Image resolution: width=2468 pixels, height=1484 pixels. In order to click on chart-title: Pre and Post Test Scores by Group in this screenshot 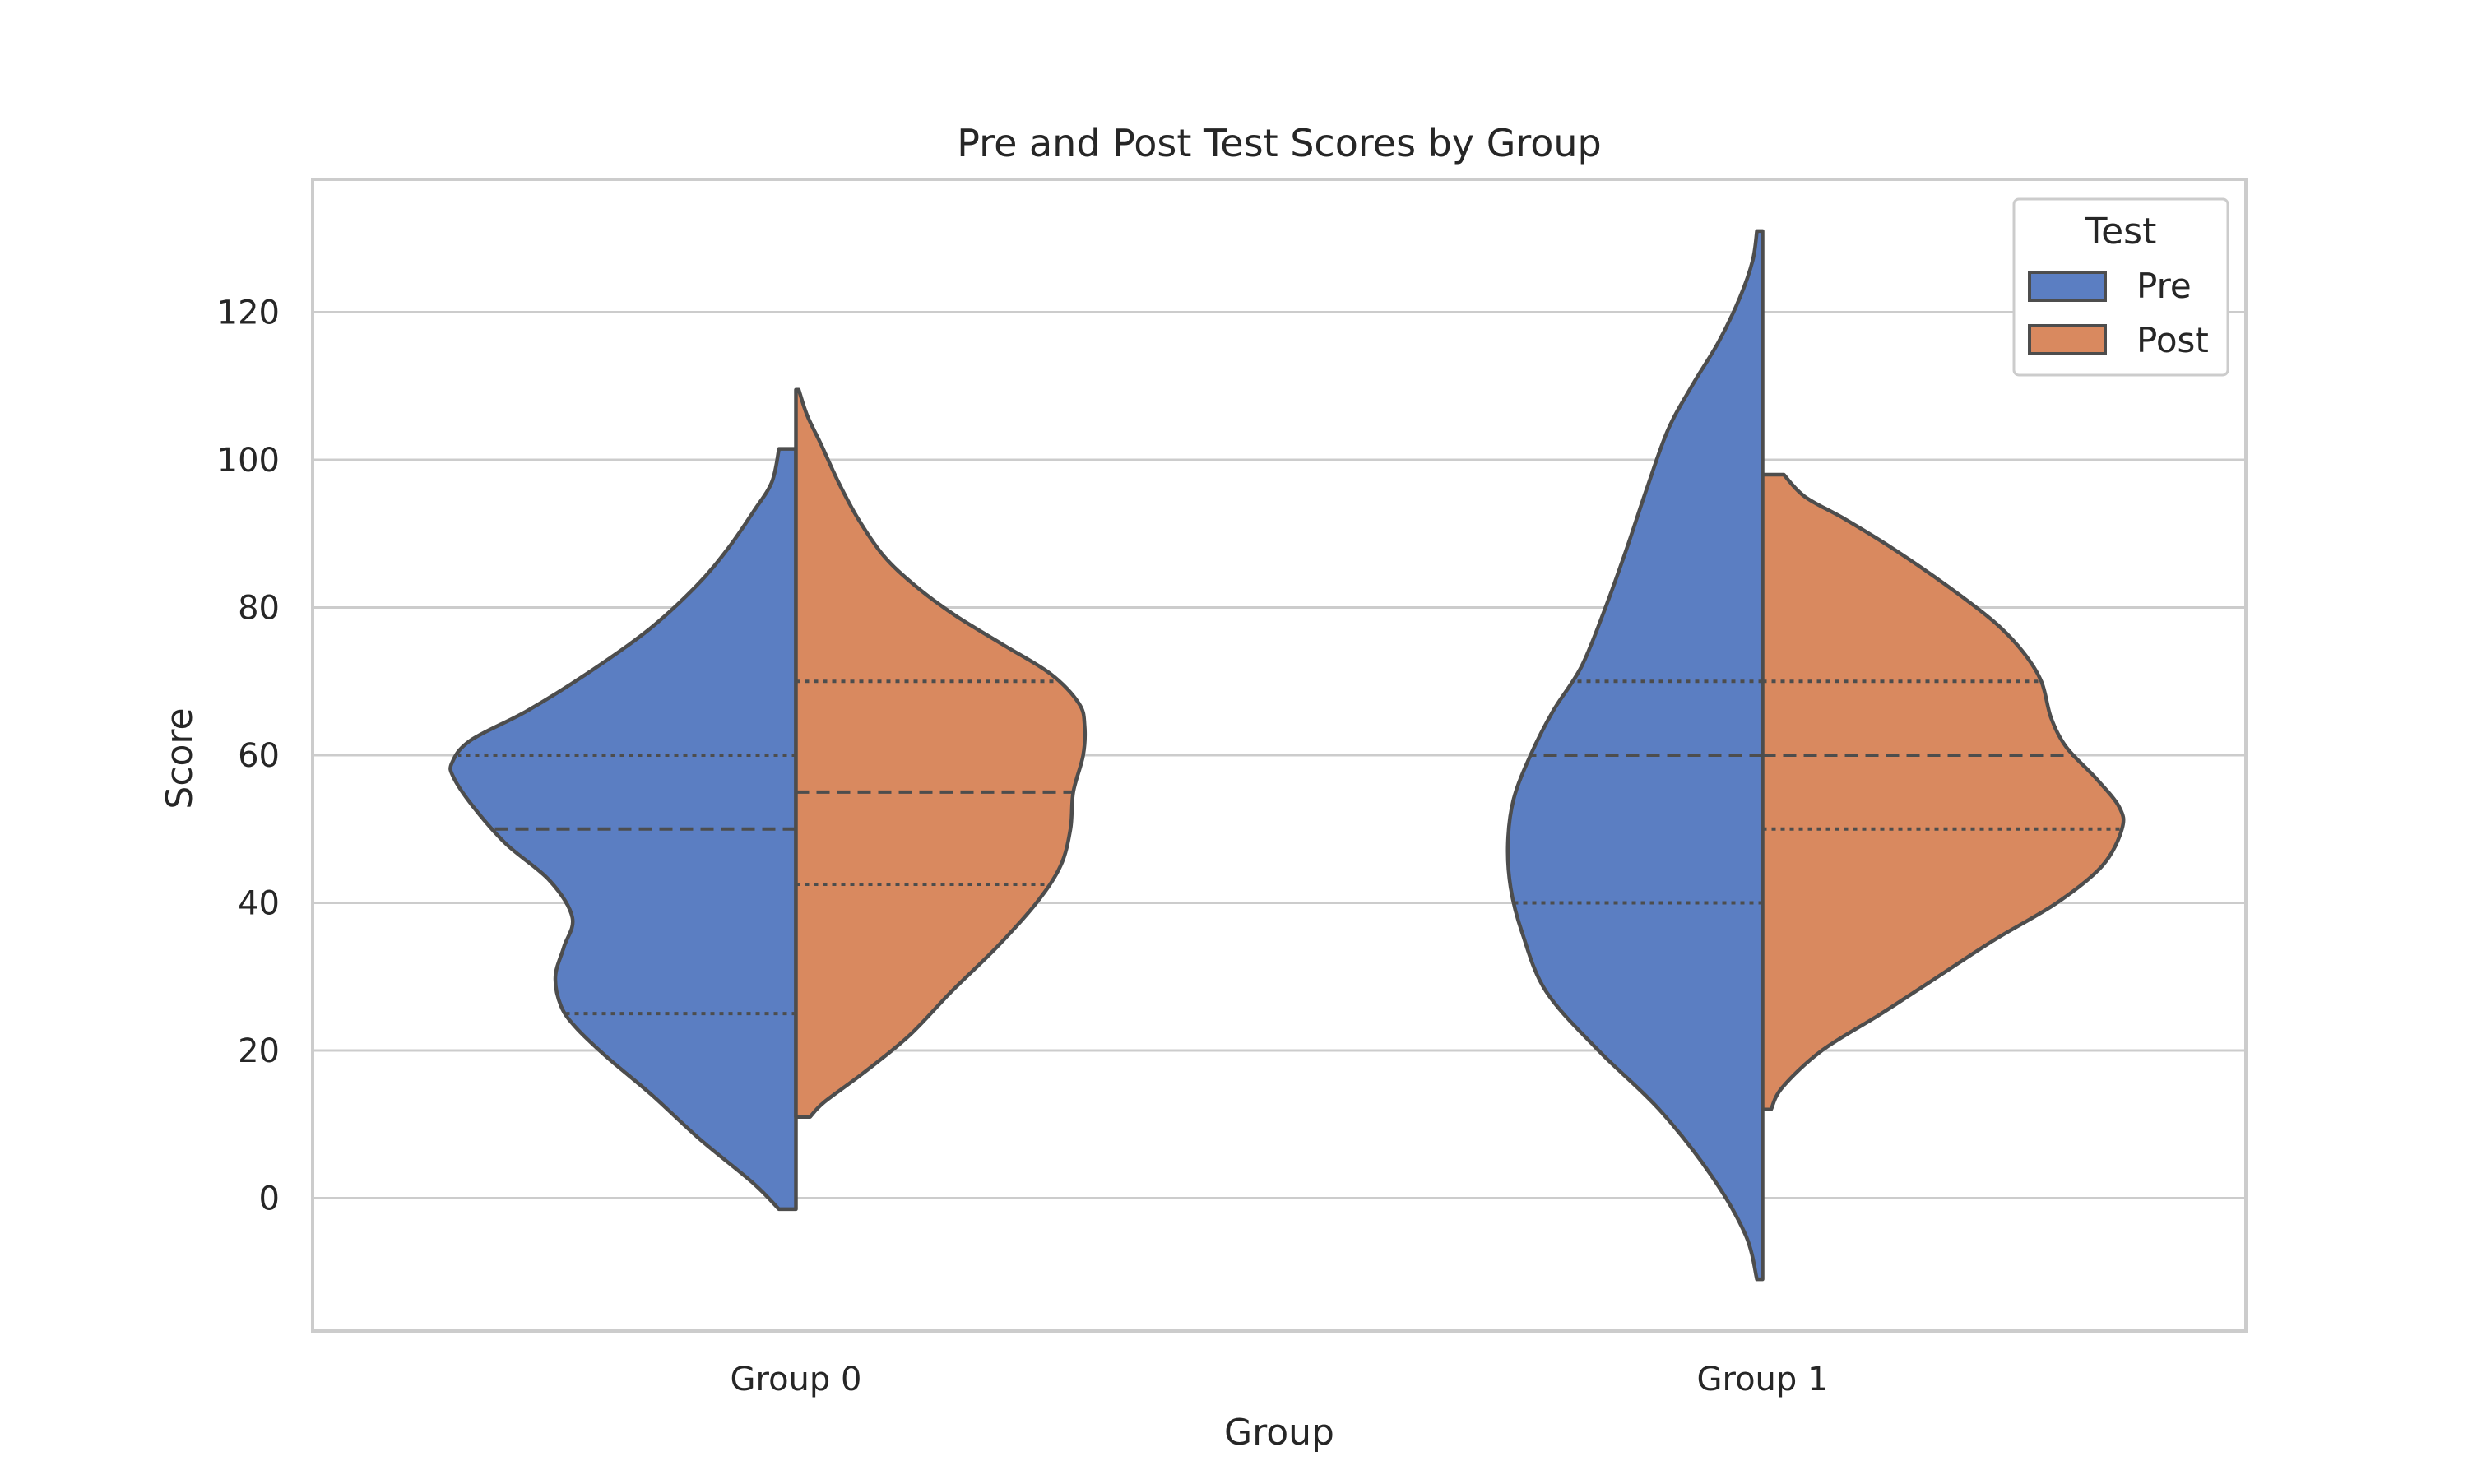, I will do `click(1279, 143)`.